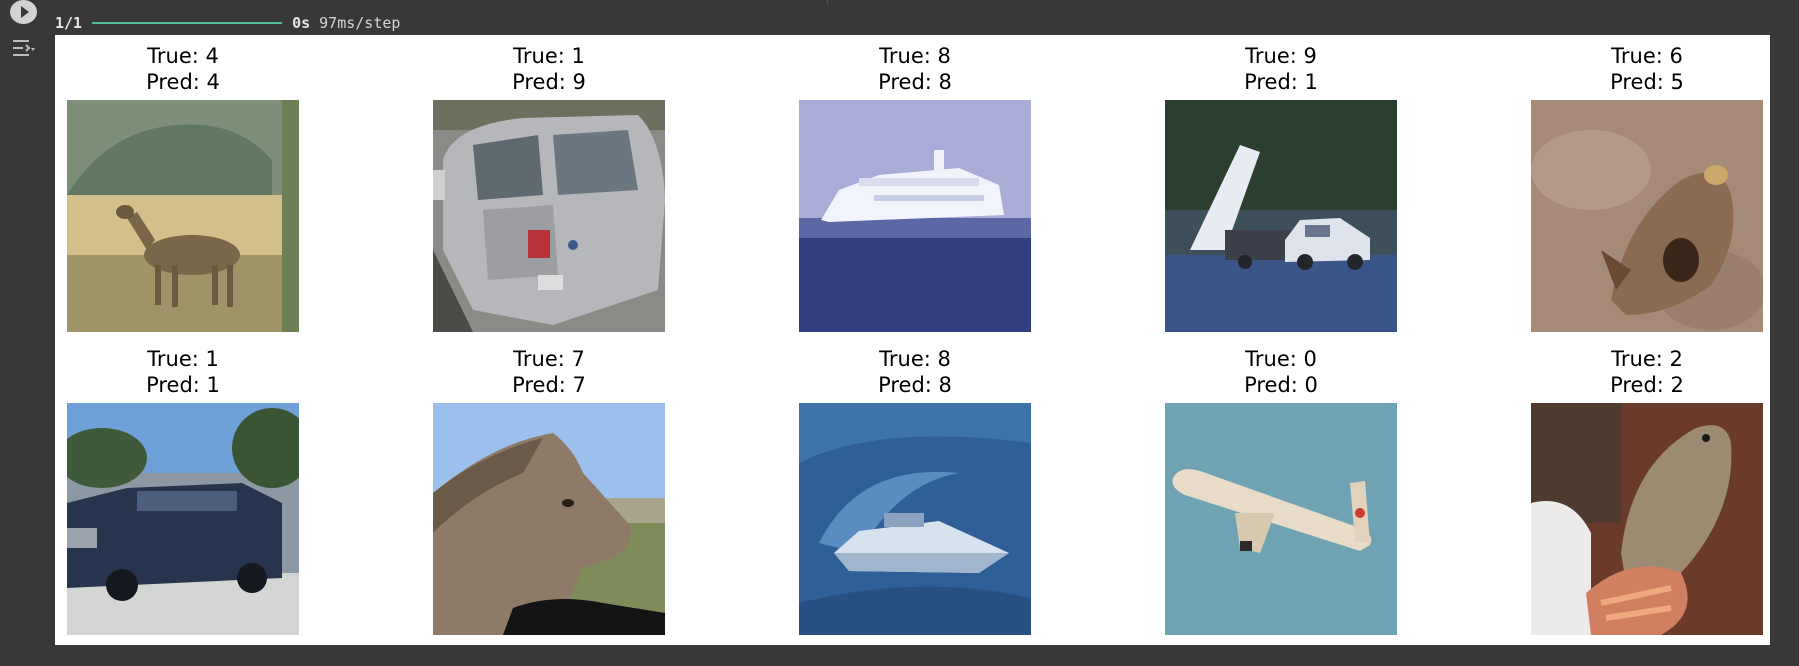 Image resolution: width=1799 pixels, height=666 pixels. I want to click on true-label: True: 7, so click(549, 359).